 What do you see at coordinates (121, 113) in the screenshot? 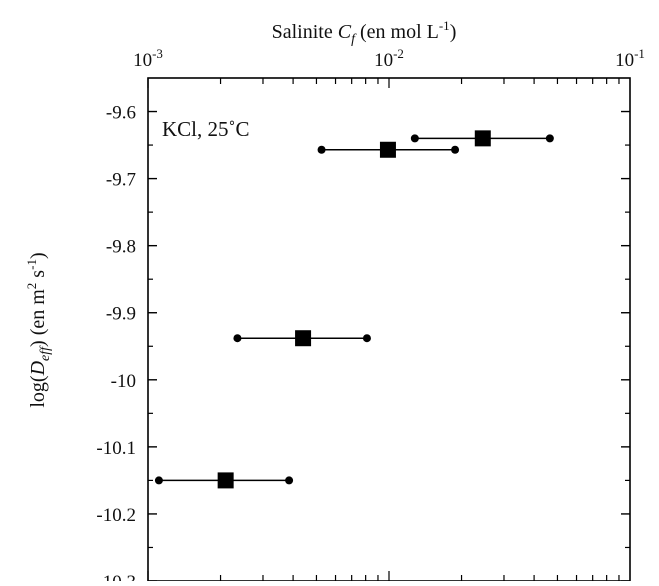
I see `y-tick-label: -9.6` at bounding box center [121, 113].